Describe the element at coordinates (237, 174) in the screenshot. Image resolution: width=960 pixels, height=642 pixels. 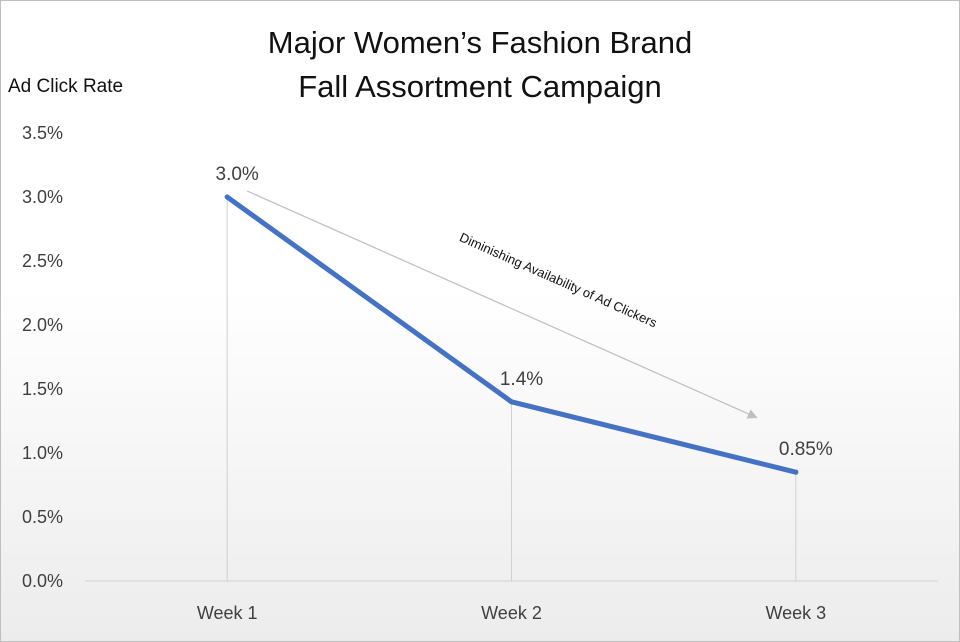
I see `data-label: 3.0%` at that location.